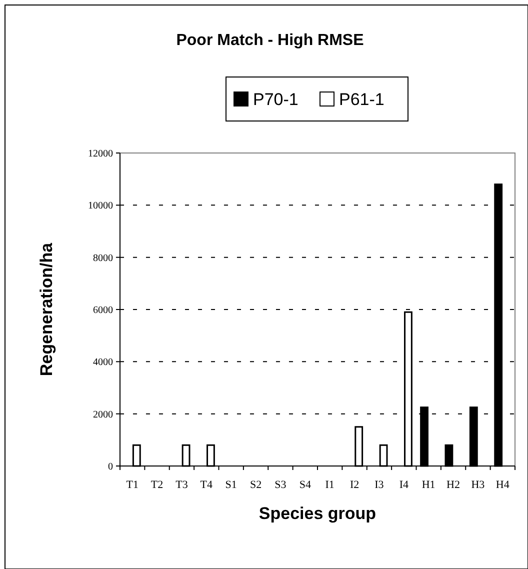 The image size is (528, 569). I want to click on y-tick-label: 4000, so click(103, 362).